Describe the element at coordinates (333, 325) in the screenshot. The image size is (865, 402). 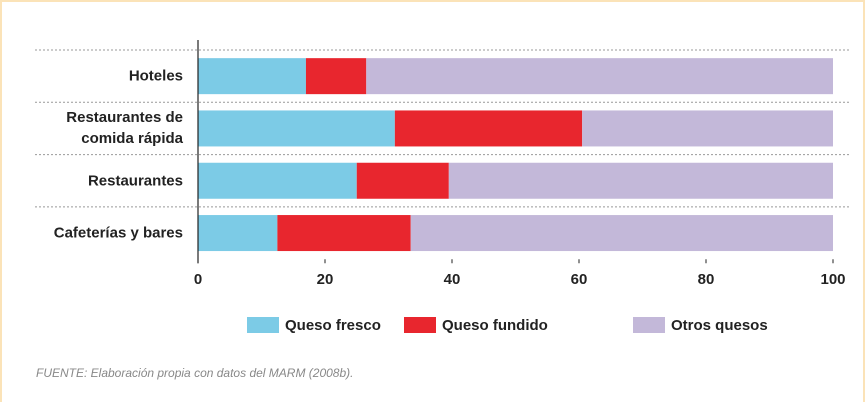
I see `legend-label: Queso fresco` at that location.